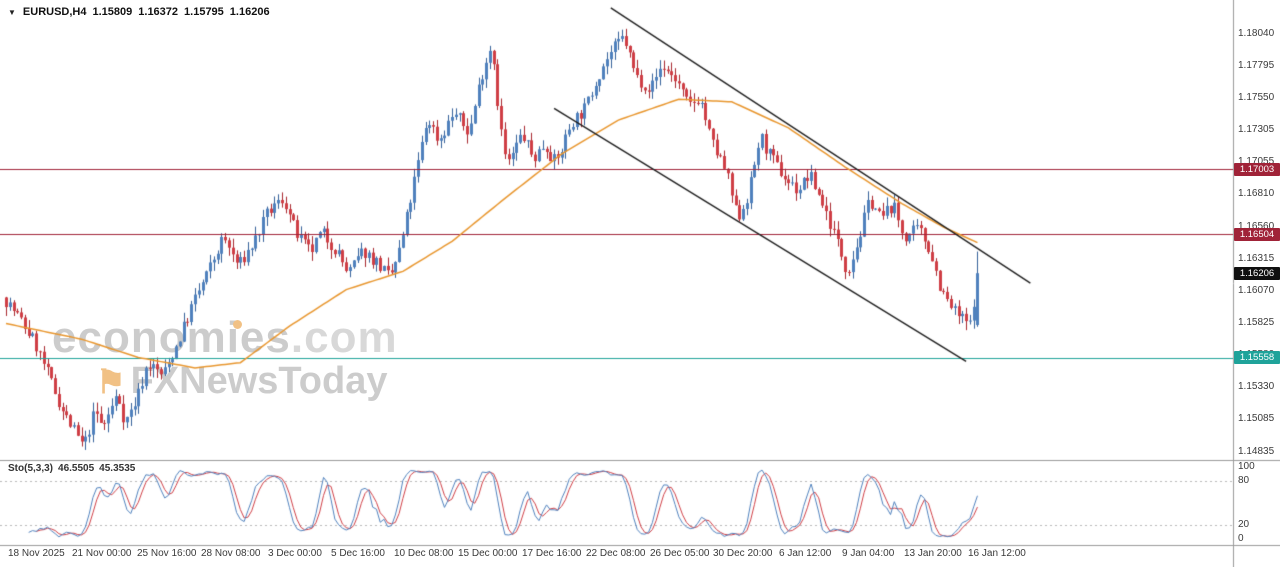 The width and height of the screenshot is (1280, 567). I want to click on stochastic-tick-label: 80, so click(1244, 481).